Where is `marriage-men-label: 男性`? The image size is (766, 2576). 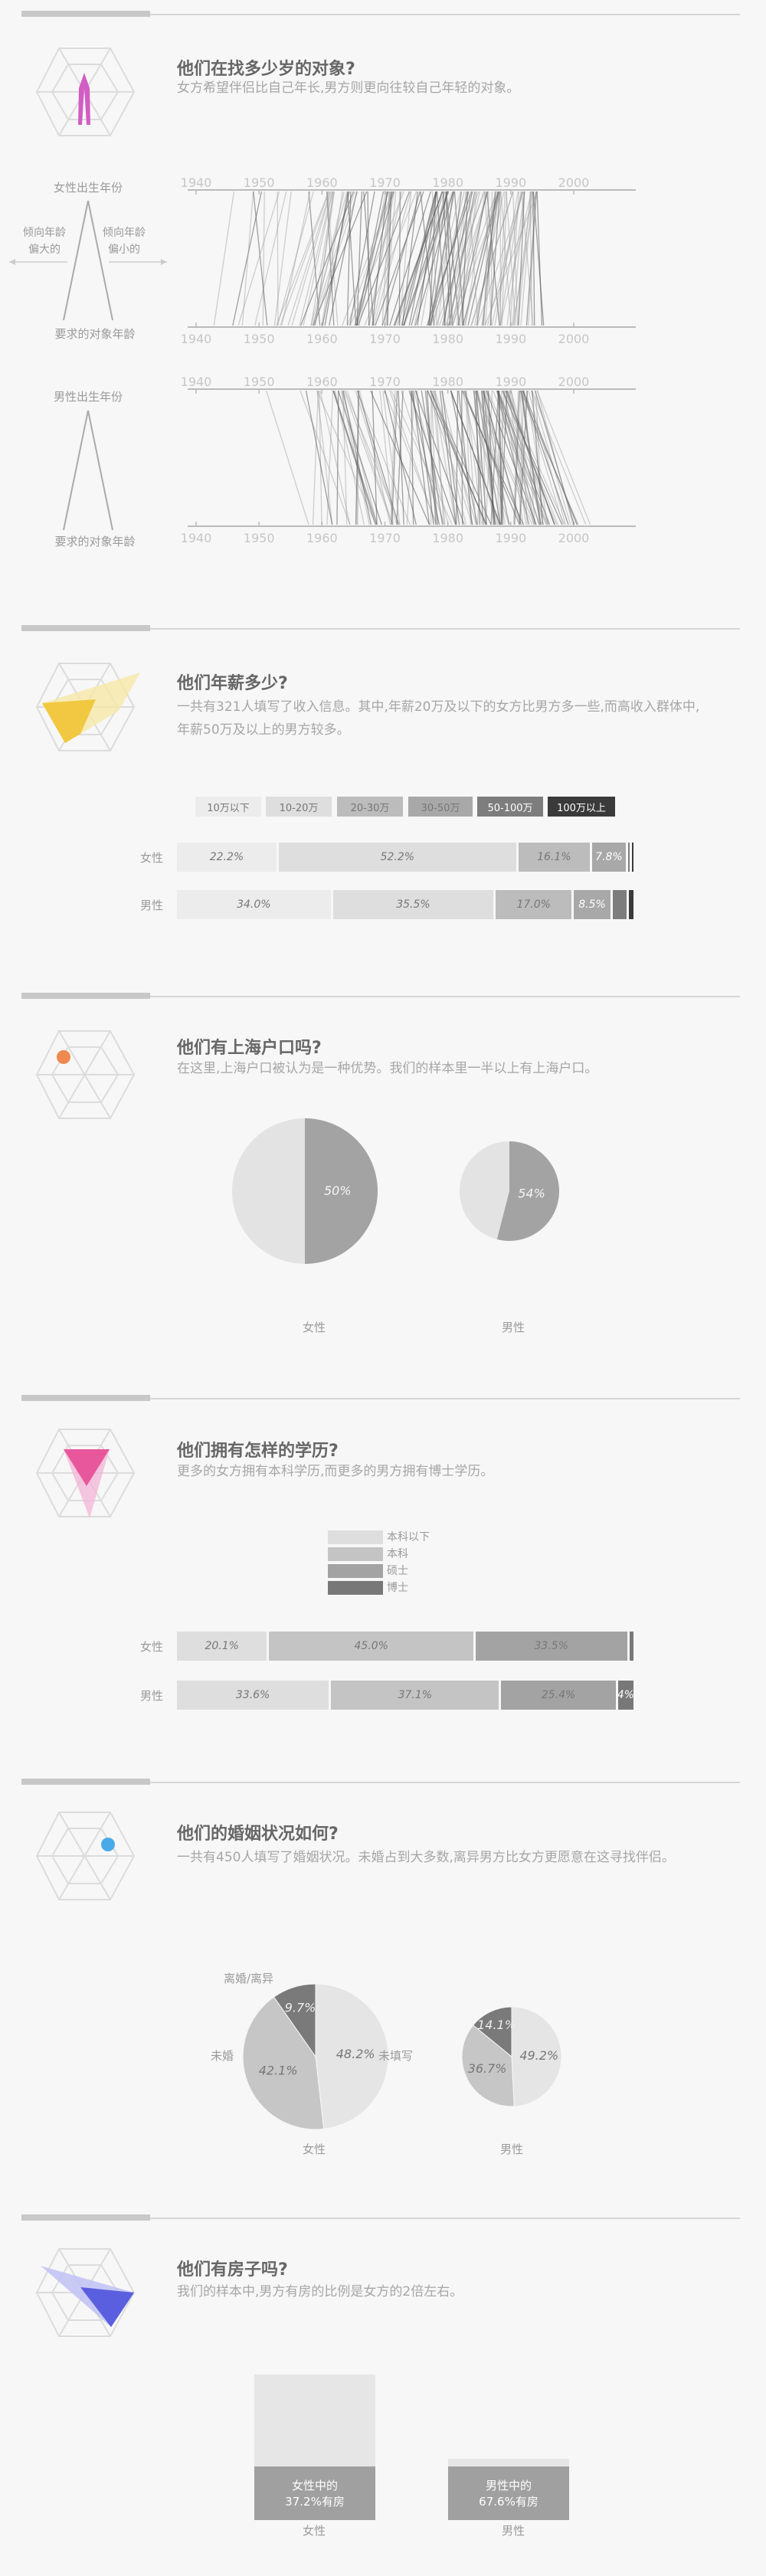
marriage-men-label: 男性 is located at coordinates (512, 2149).